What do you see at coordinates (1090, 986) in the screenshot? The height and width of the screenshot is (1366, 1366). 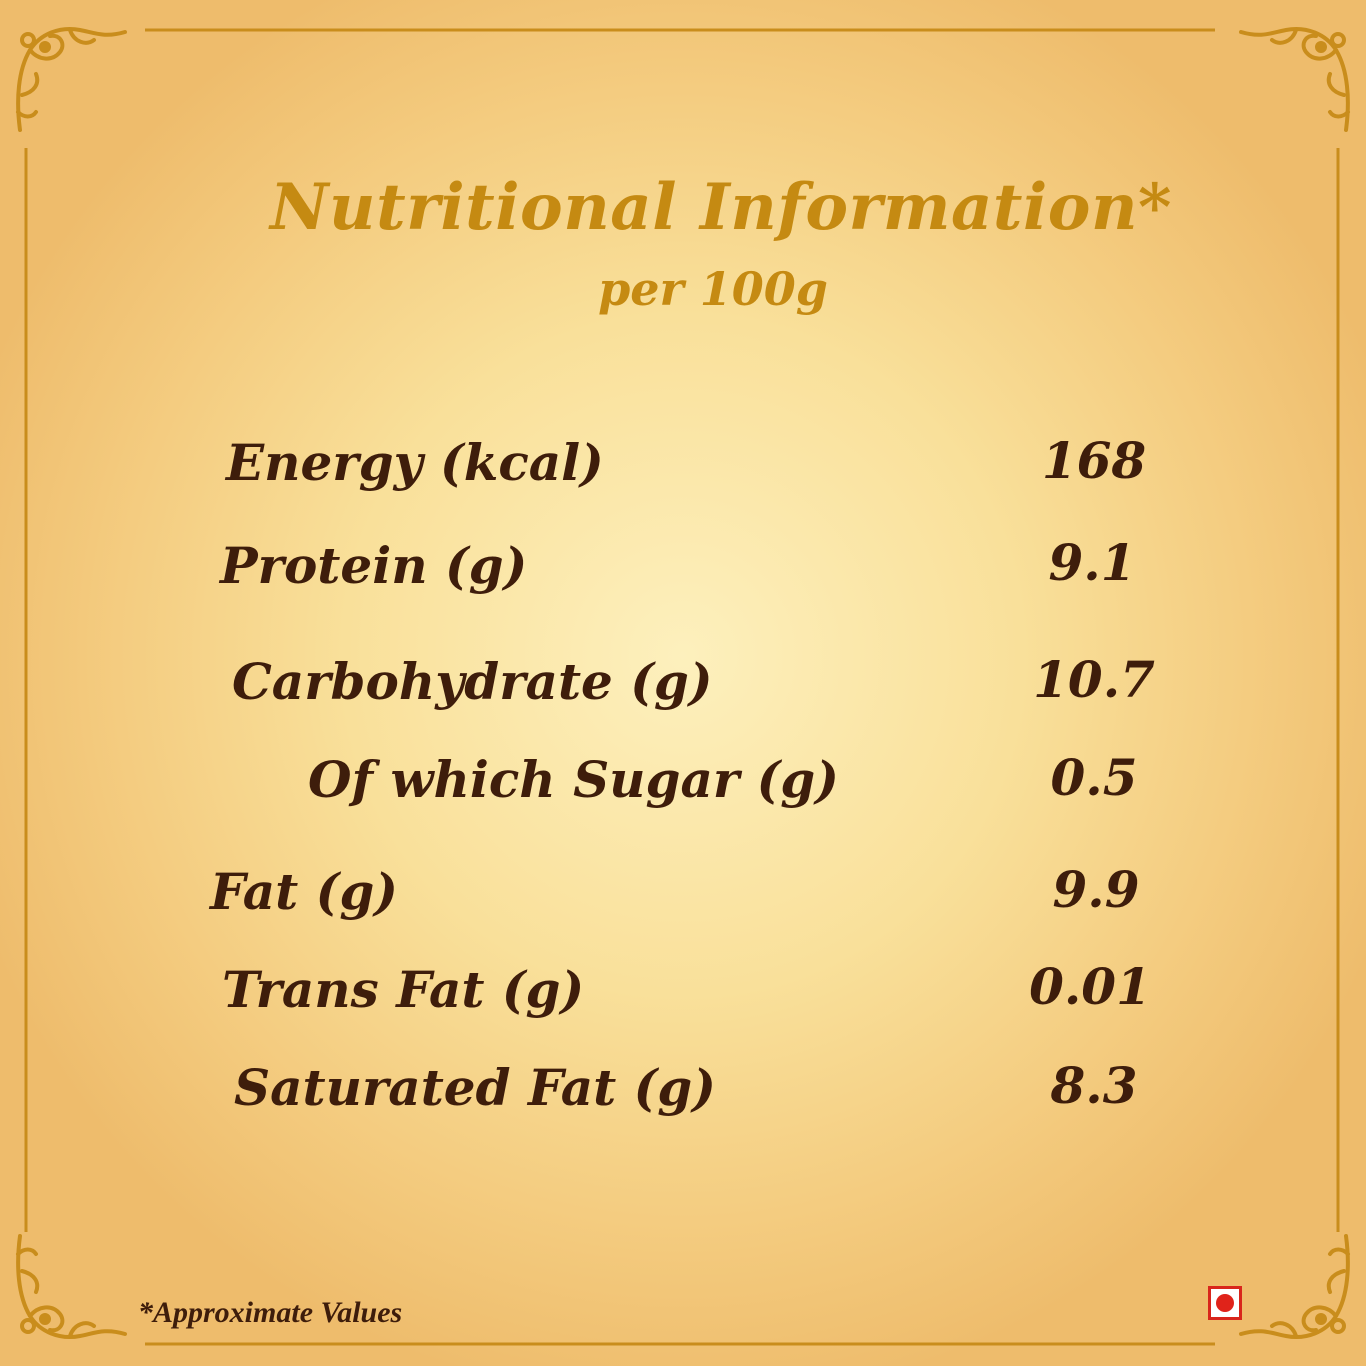 I see `nutrient-value-trans-fat: 0.01` at bounding box center [1090, 986].